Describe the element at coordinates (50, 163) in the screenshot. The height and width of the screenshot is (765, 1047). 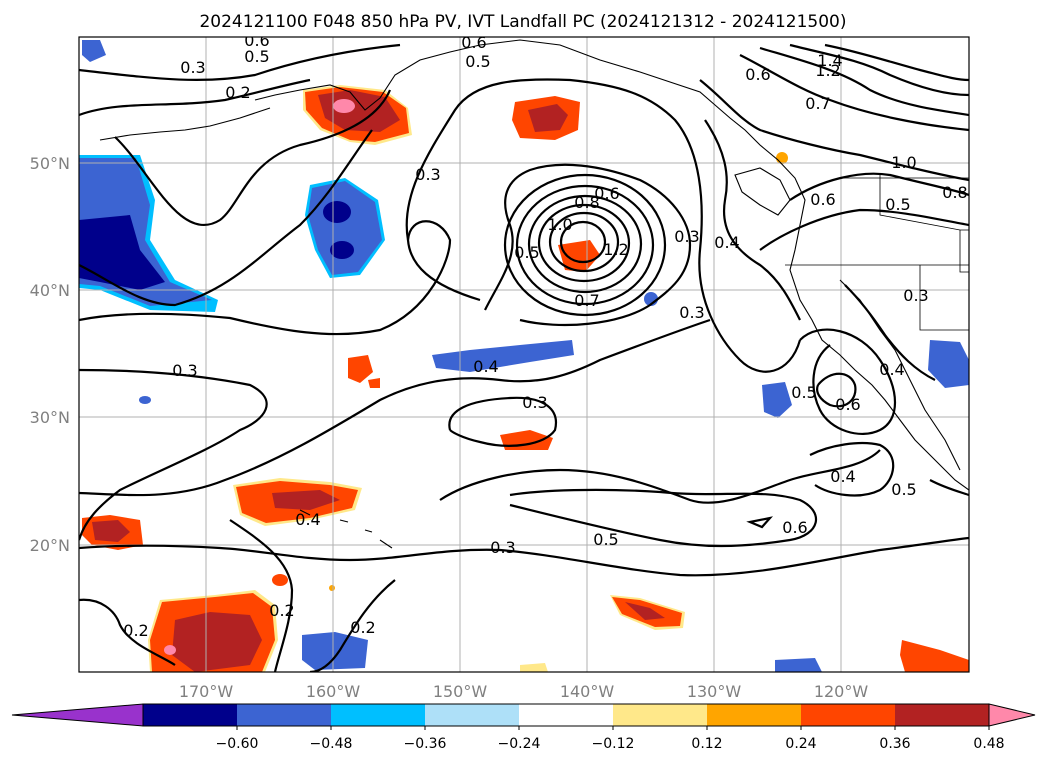
I see `lat-label: 50°N` at that location.